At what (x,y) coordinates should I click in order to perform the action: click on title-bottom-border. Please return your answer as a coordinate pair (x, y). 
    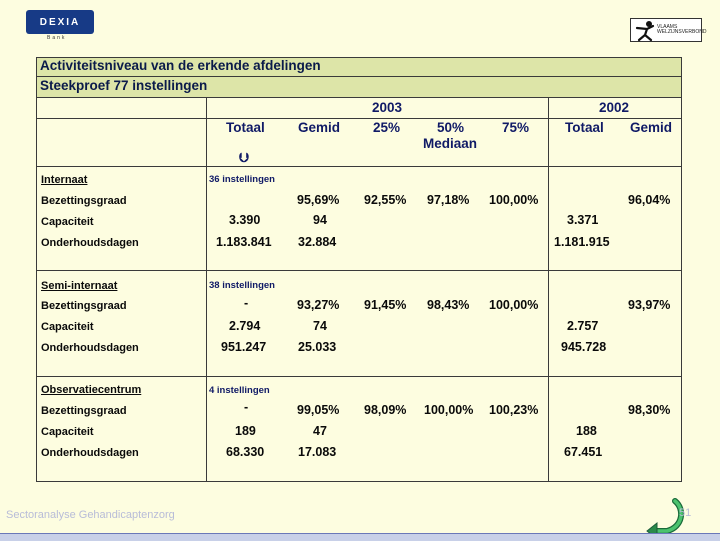
    Looking at the image, I should click on (359, 97).